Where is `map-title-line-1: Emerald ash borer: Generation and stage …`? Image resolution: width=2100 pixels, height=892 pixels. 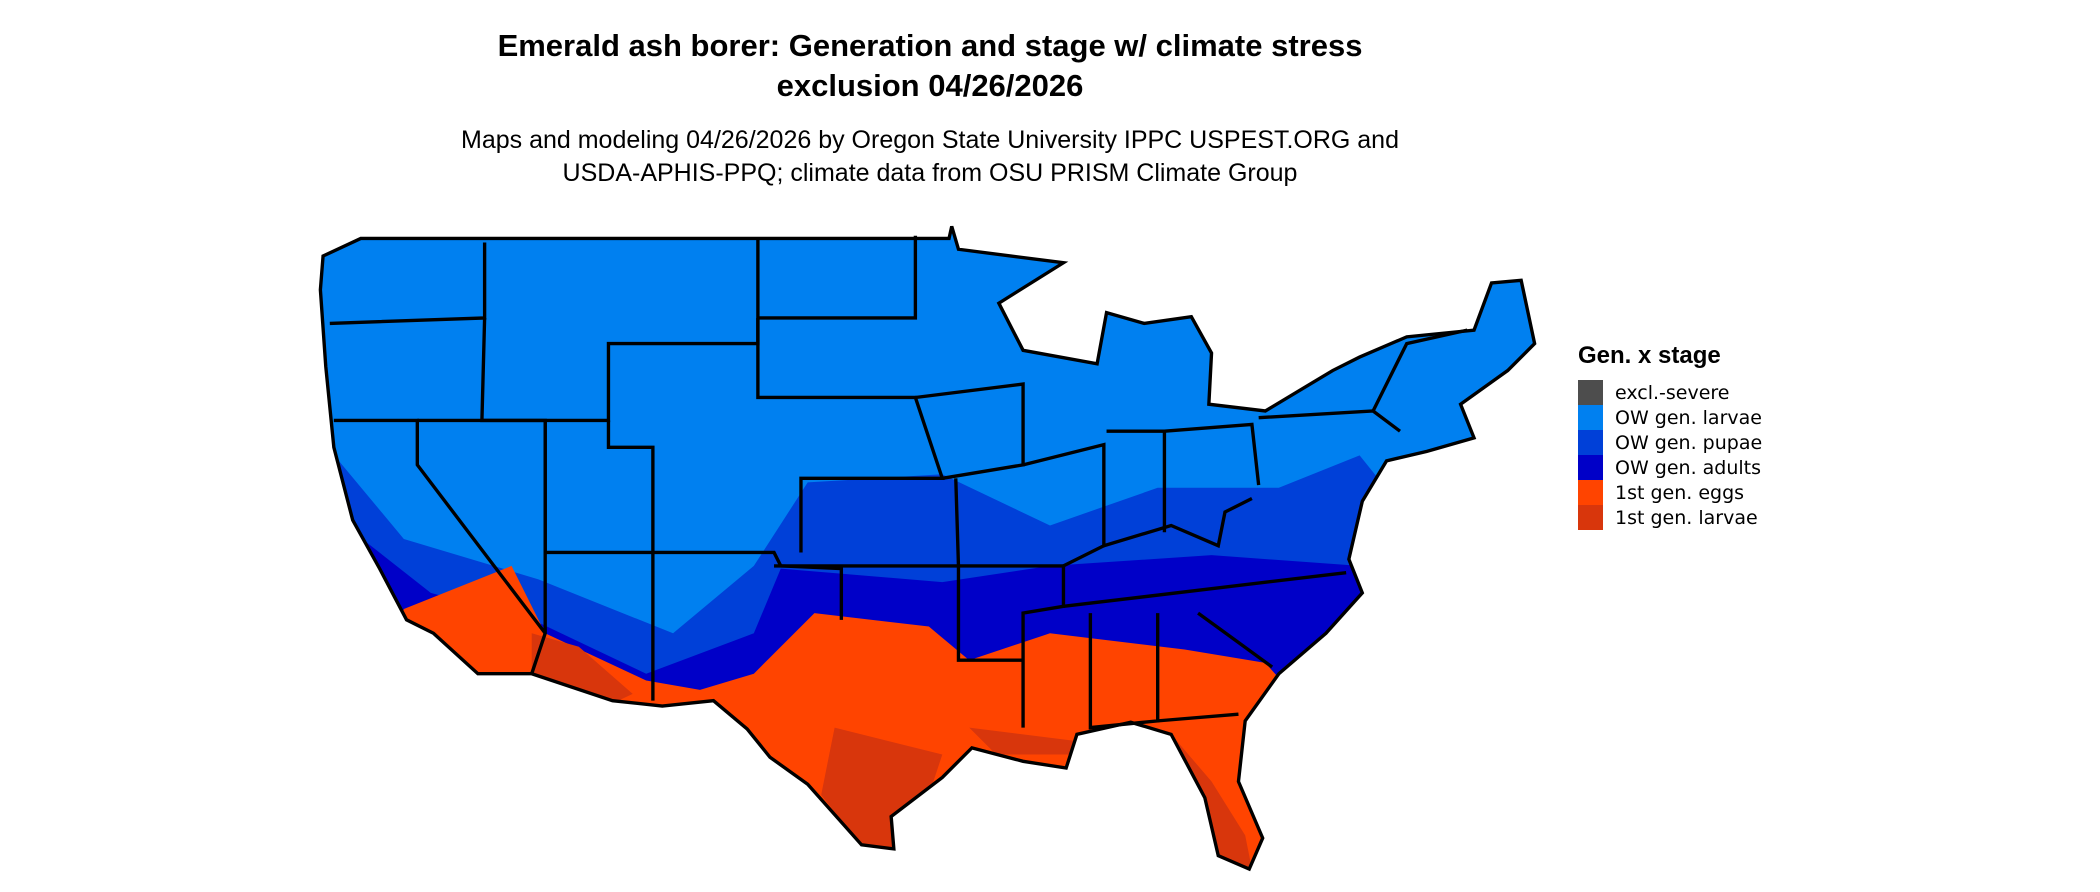 map-title-line-1: Emerald ash borer: Generation and stage … is located at coordinates (930, 45).